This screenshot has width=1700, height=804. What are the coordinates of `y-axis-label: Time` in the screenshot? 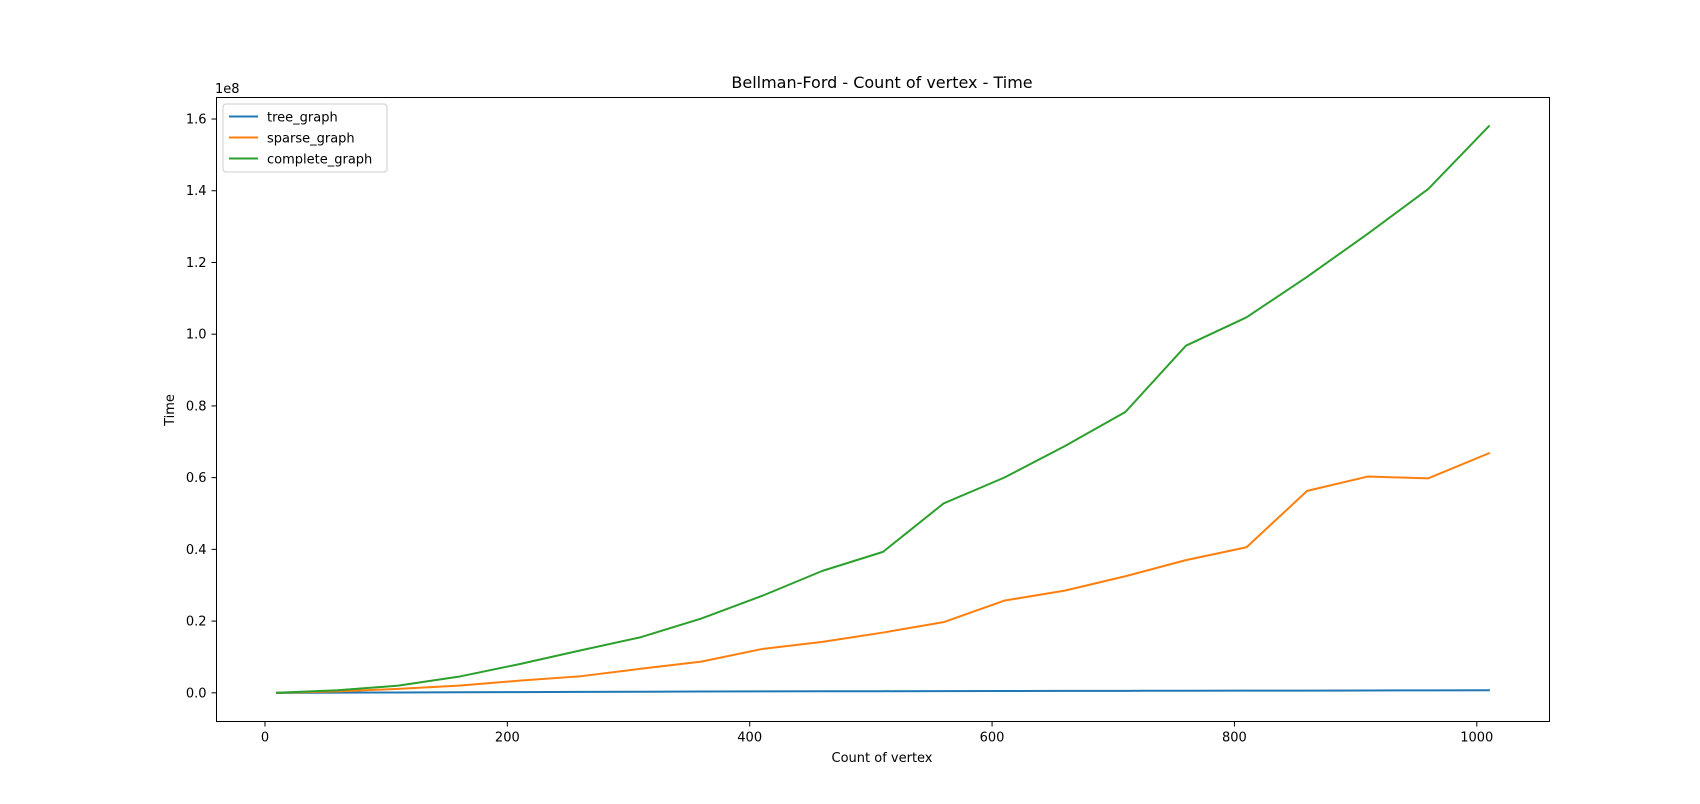 It's located at (170, 410).